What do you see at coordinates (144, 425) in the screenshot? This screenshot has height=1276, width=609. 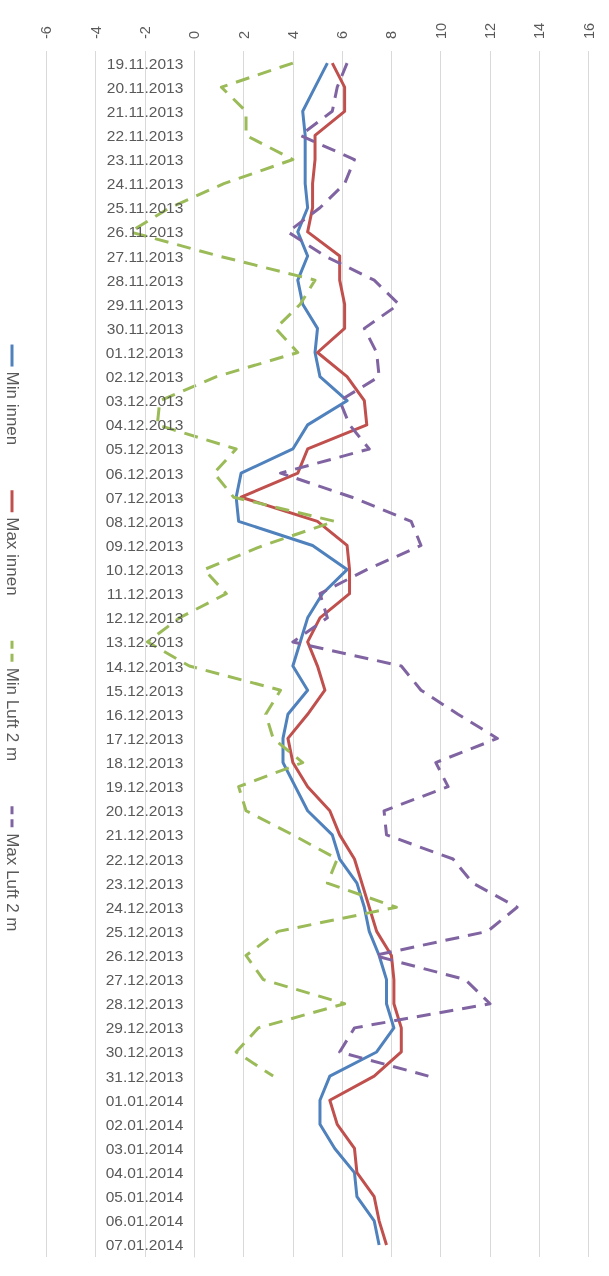 I see `y-tick-label: 04.12.2013` at bounding box center [144, 425].